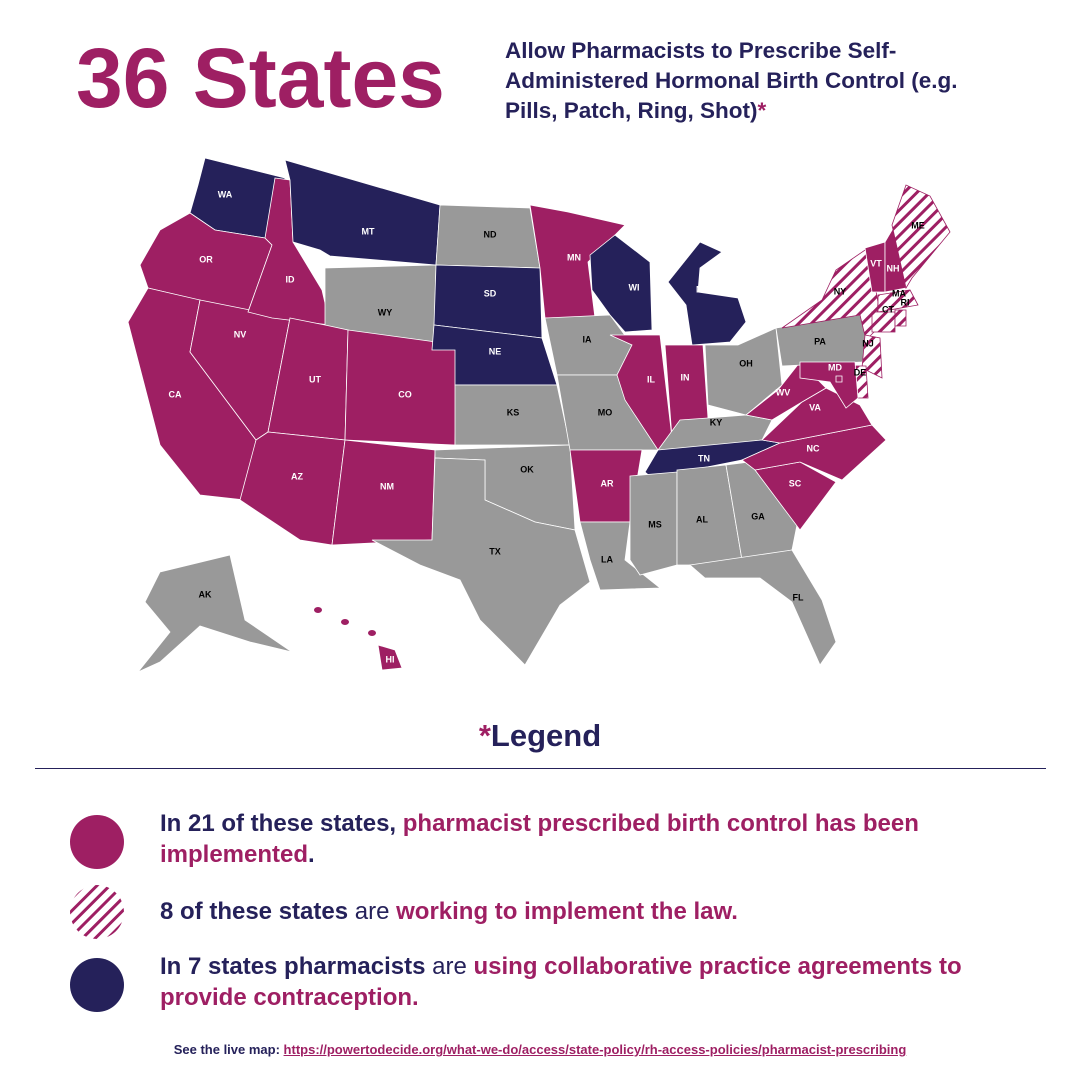  I want to click on state-ma, so click(898, 301).